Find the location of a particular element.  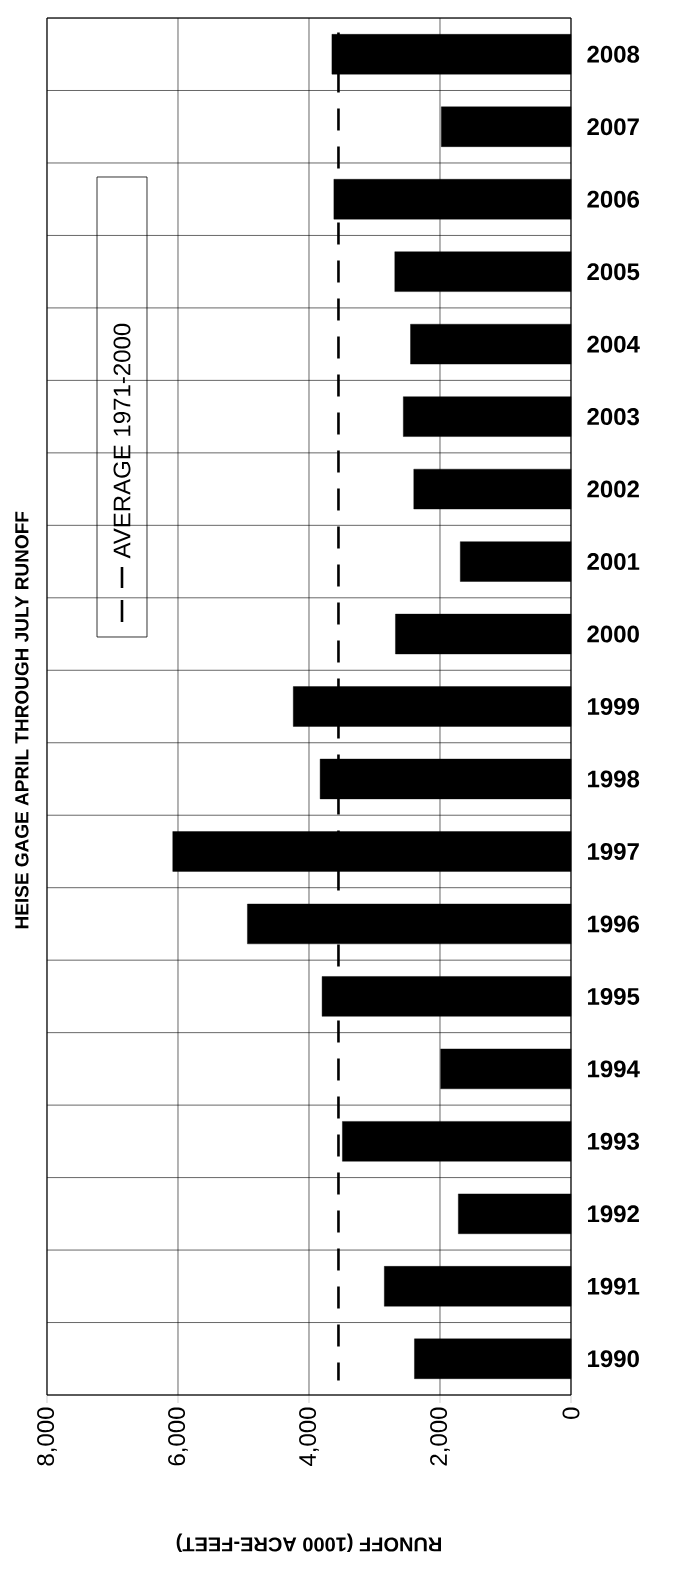

x-tick-label: 0 is located at coordinates (571, 1413).